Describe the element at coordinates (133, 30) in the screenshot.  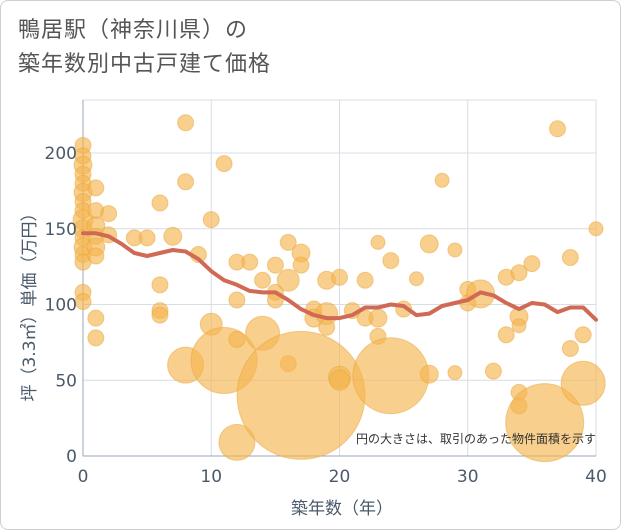
I see `chart-title-line-1: 鴨居駅（神奈川県）の` at that location.